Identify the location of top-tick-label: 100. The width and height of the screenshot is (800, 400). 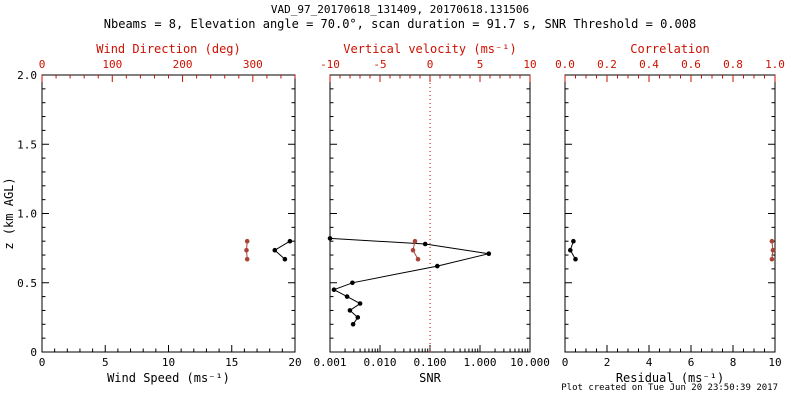
(112, 64).